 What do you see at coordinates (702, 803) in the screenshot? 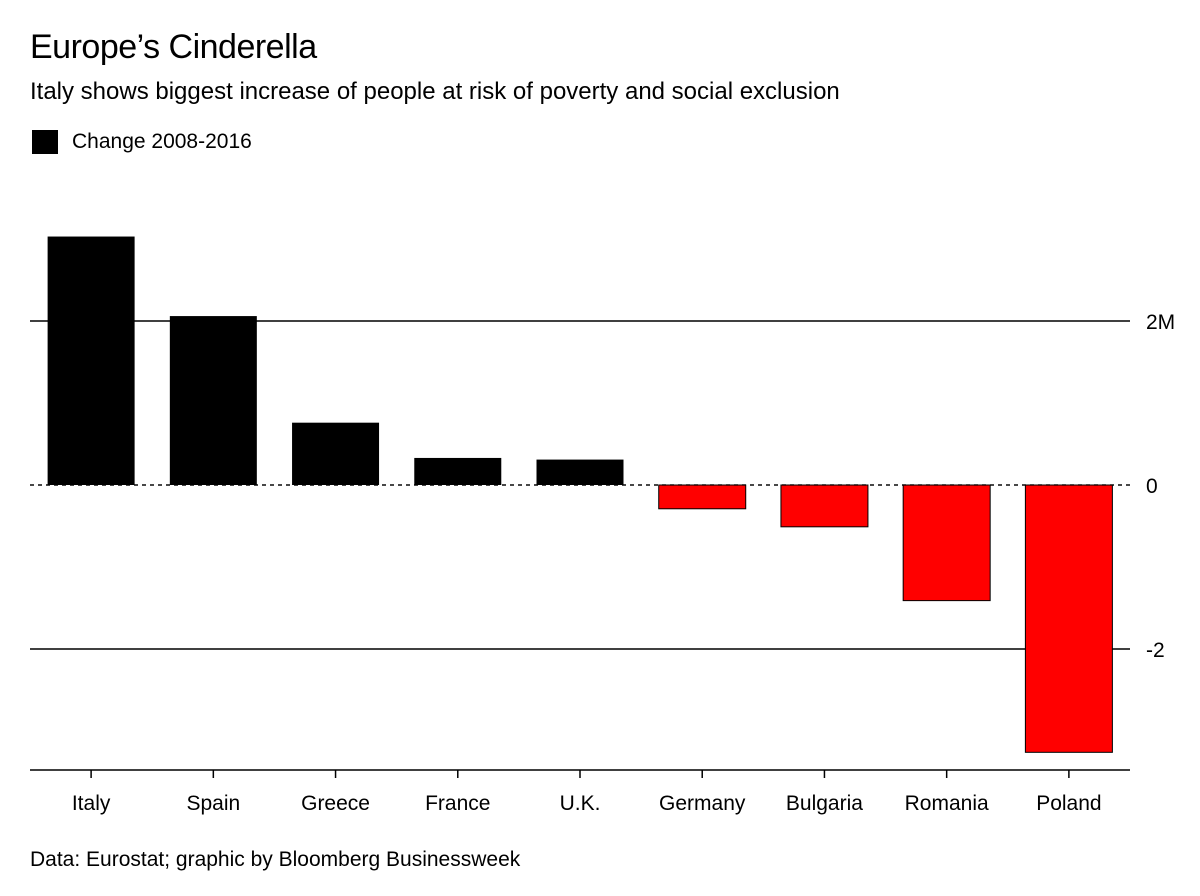
I see `x-tick-label: Germany` at bounding box center [702, 803].